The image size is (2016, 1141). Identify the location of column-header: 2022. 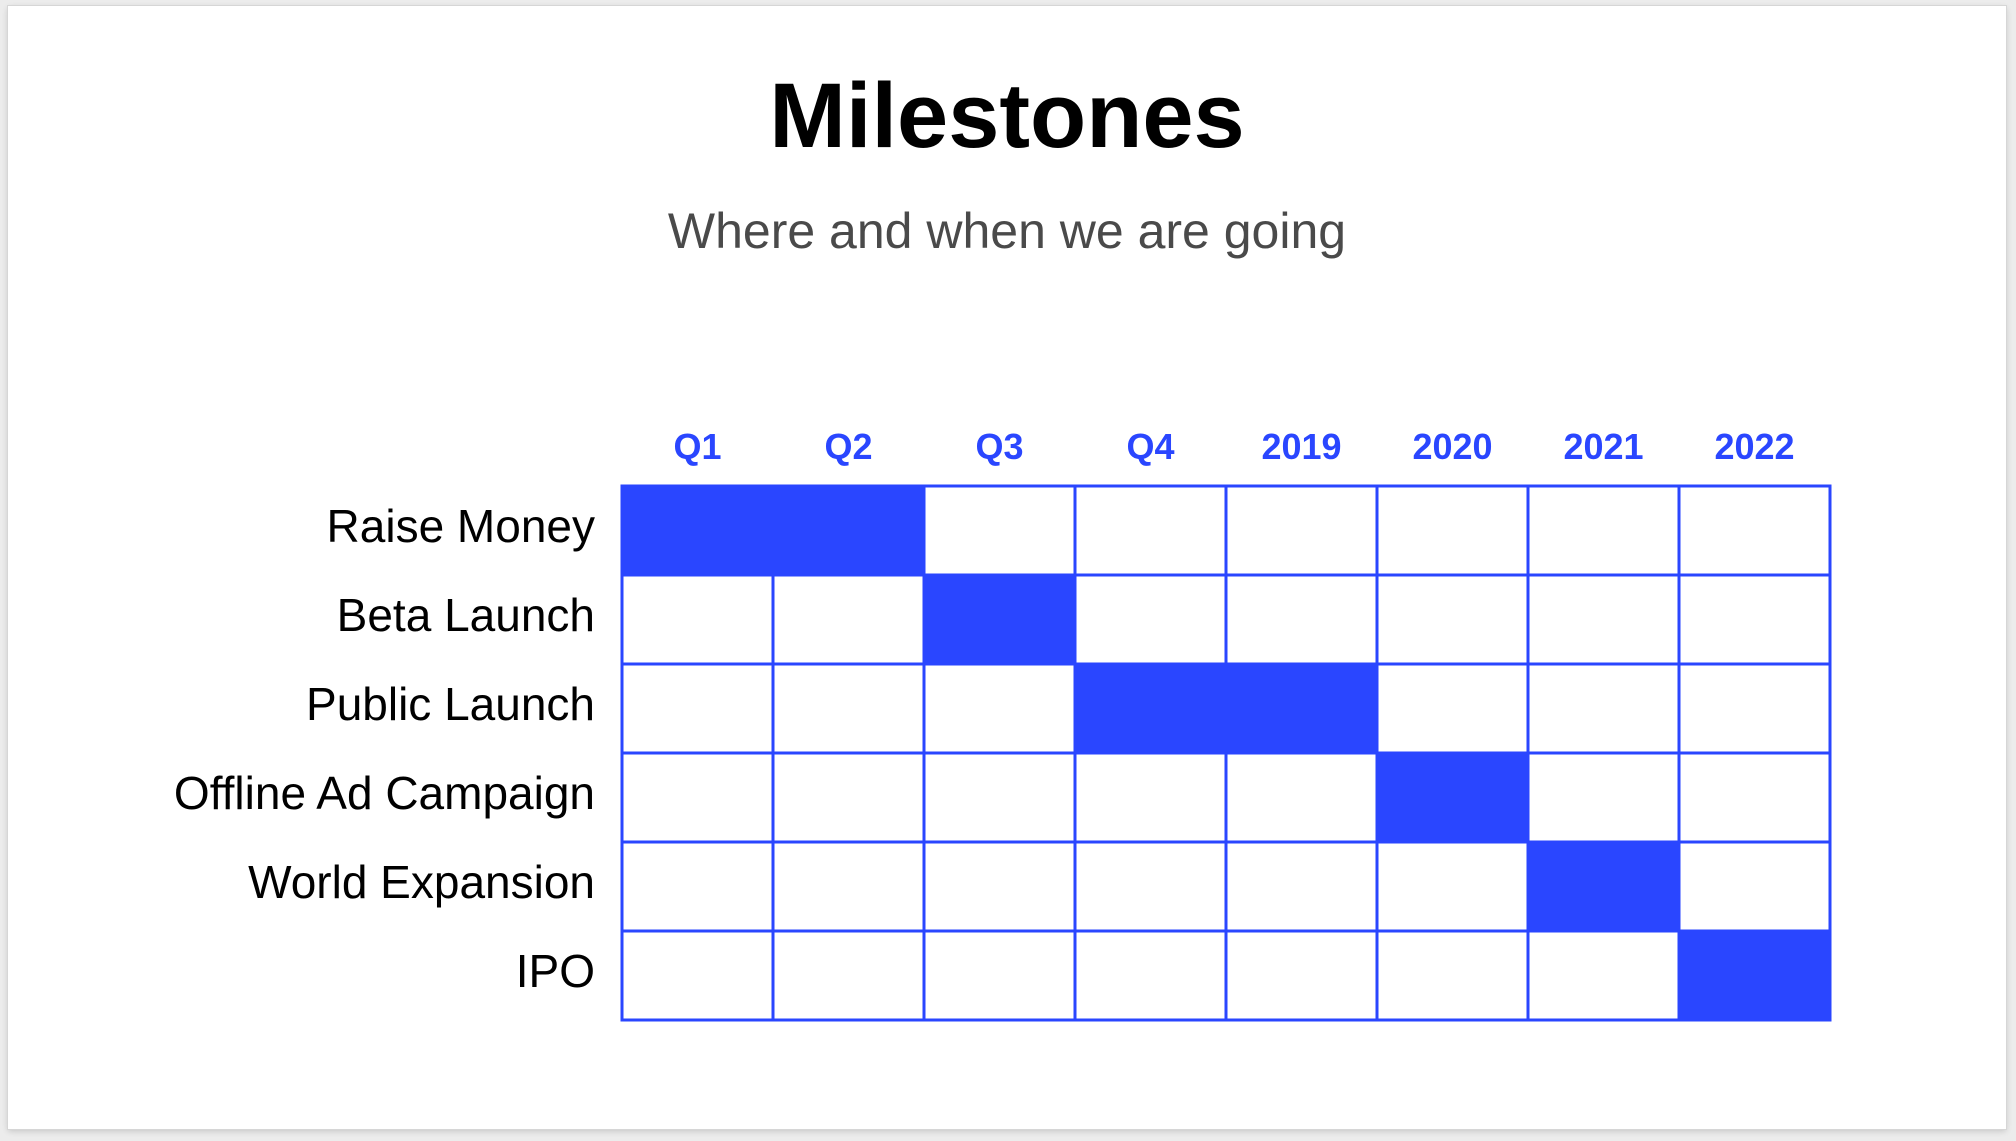
(1754, 446).